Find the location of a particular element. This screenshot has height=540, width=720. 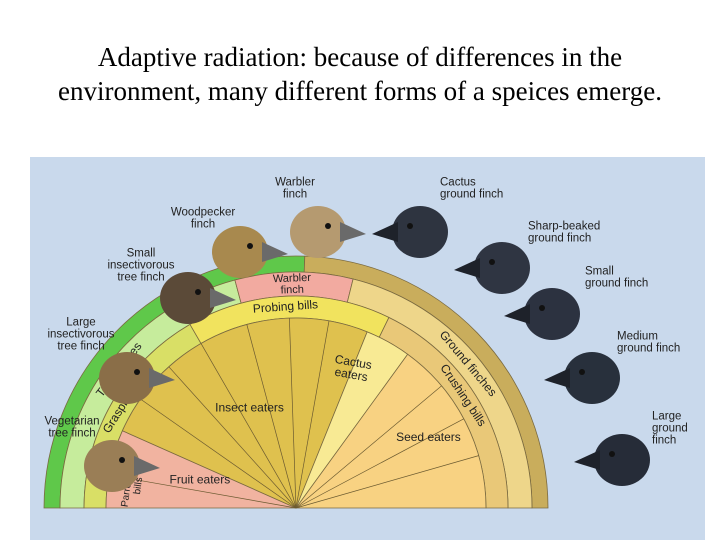

finch-label: Cactus ground finch is located at coordinates (471, 188).